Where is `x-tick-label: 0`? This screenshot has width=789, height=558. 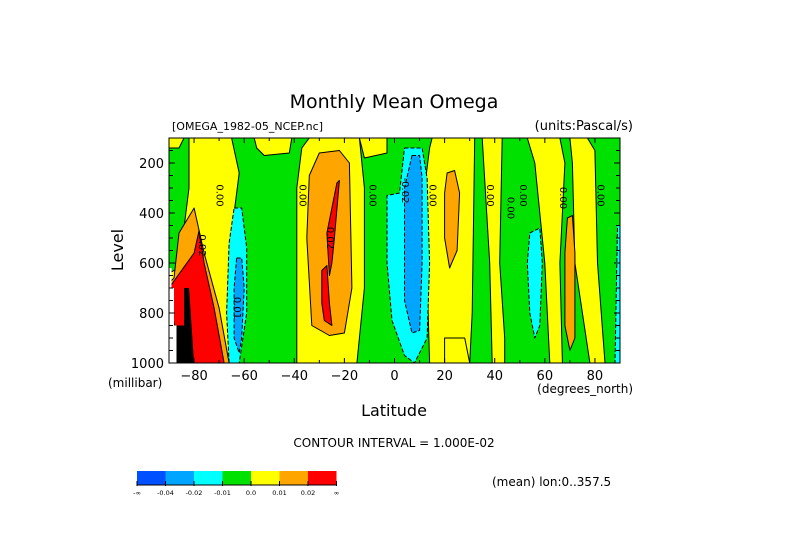 x-tick-label: 0 is located at coordinates (394, 376).